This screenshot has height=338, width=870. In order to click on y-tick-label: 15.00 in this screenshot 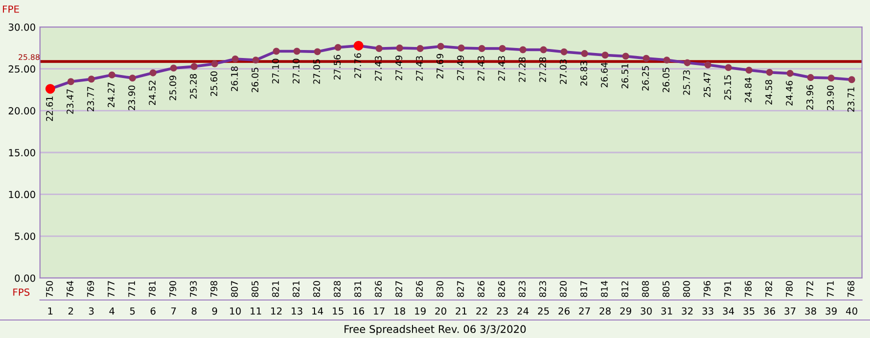, I will do `click(22, 152)`.